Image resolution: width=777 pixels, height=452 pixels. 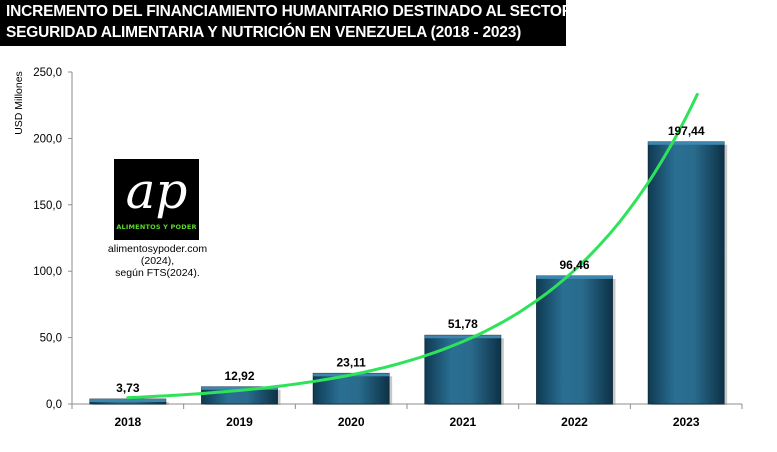 I want to click on source-line-2: según FTS(2024)., so click(x=157, y=273).